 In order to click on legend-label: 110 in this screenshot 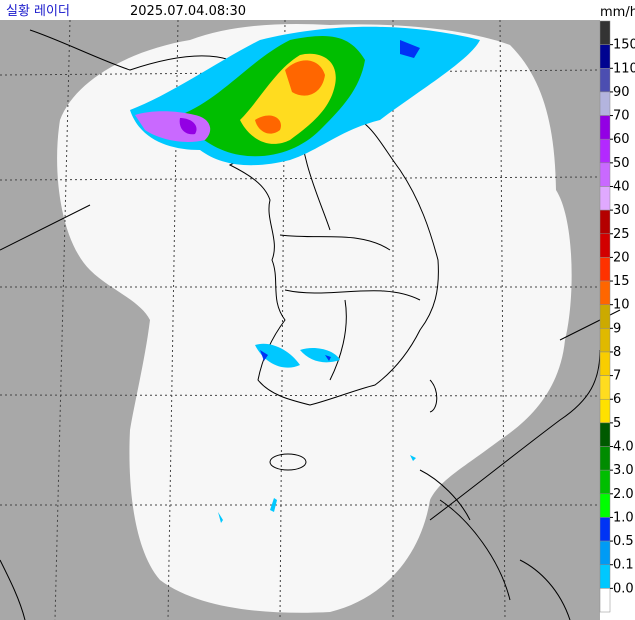, I will do `click(624, 68)`.